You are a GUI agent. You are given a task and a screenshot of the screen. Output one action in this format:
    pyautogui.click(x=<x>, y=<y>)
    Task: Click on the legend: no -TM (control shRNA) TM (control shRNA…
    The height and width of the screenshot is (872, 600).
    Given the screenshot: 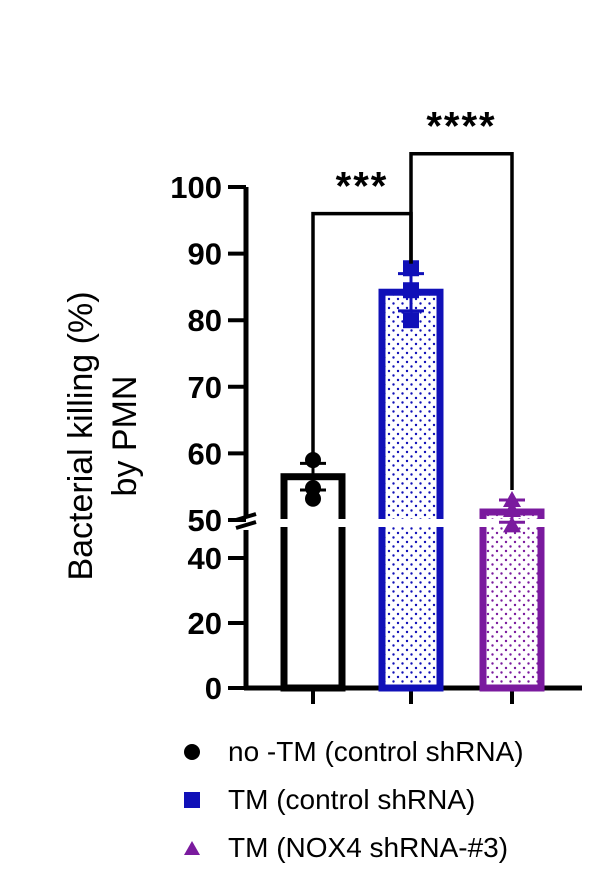 What is the action you would take?
    pyautogui.click(x=348, y=800)
    